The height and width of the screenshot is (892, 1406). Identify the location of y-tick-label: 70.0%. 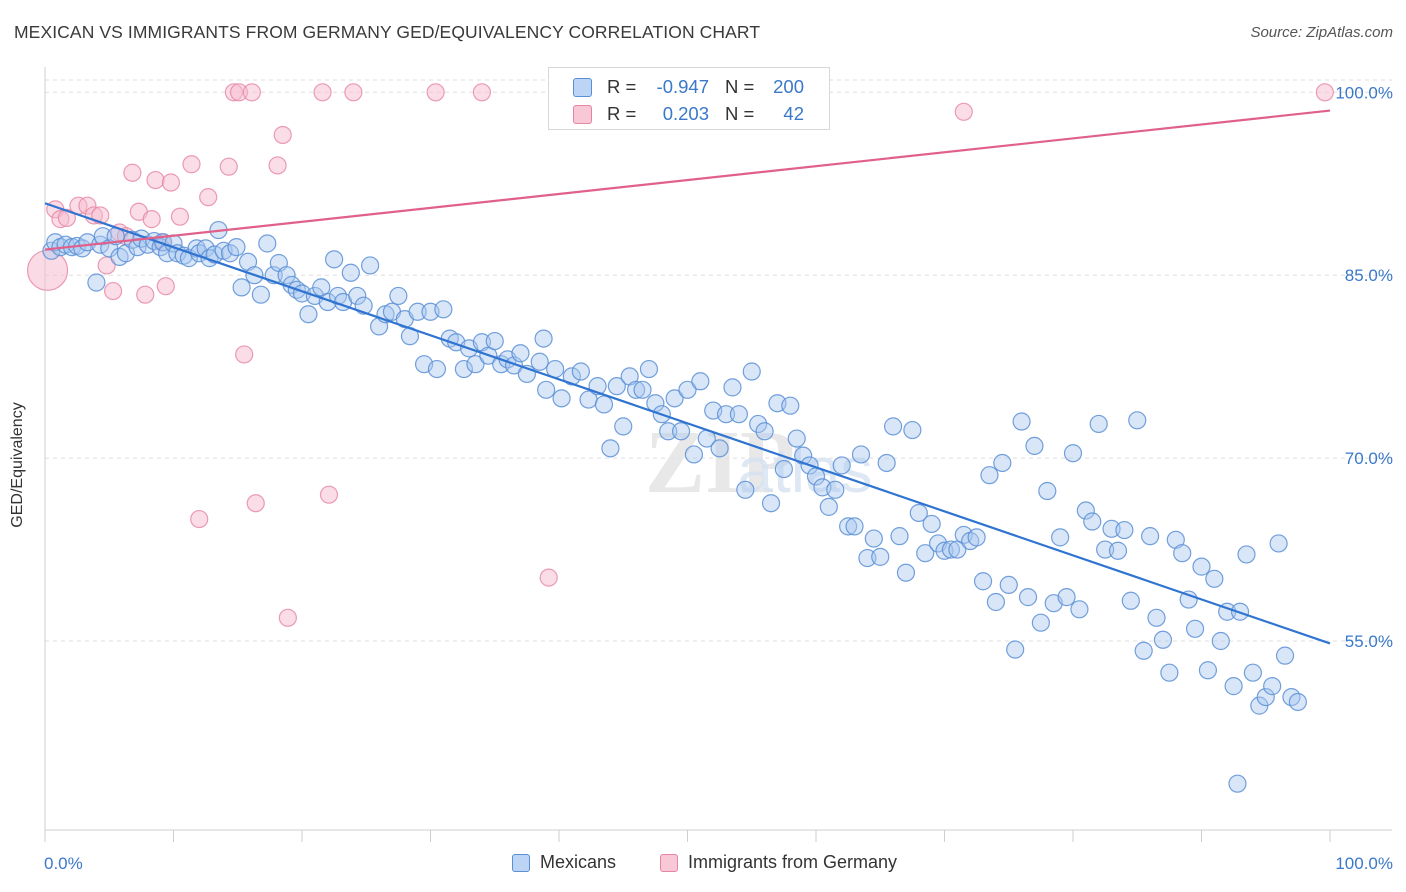
(1369, 458).